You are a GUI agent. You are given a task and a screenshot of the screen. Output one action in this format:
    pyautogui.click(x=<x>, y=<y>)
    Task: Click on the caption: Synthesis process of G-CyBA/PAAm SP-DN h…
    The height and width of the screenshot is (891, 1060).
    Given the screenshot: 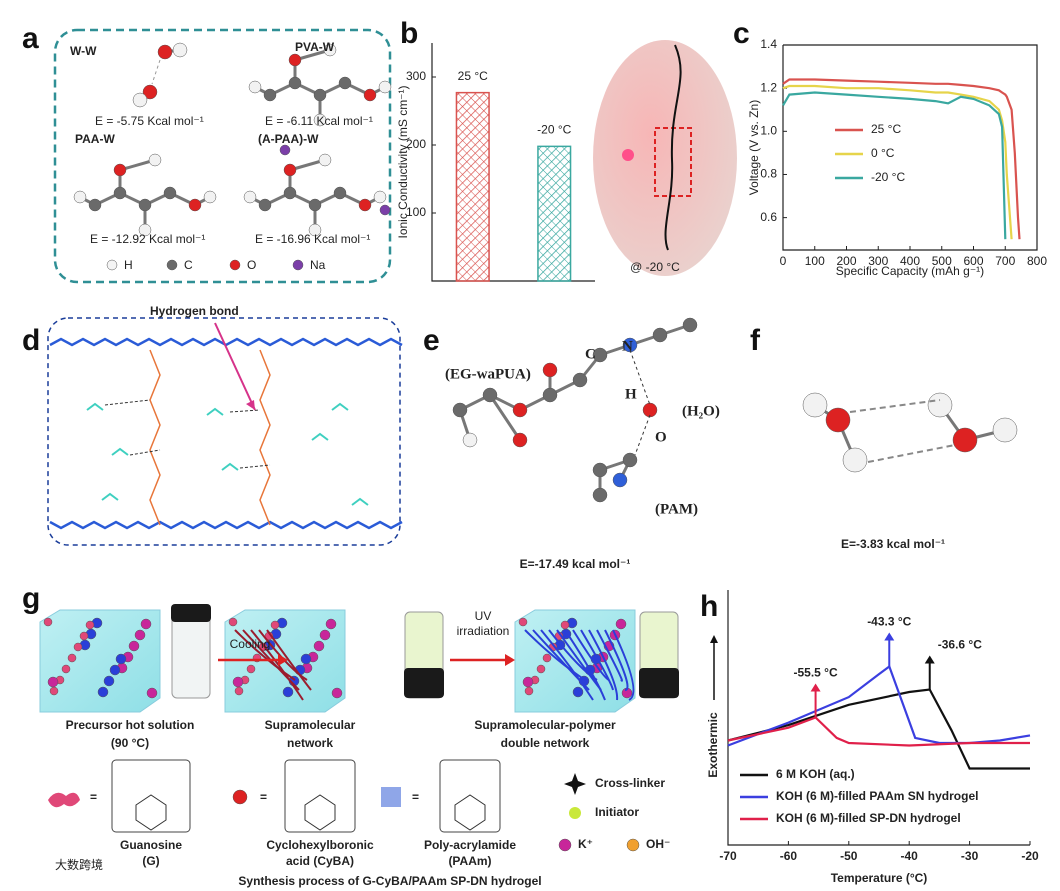 What is the action you would take?
    pyautogui.click(x=389, y=881)
    